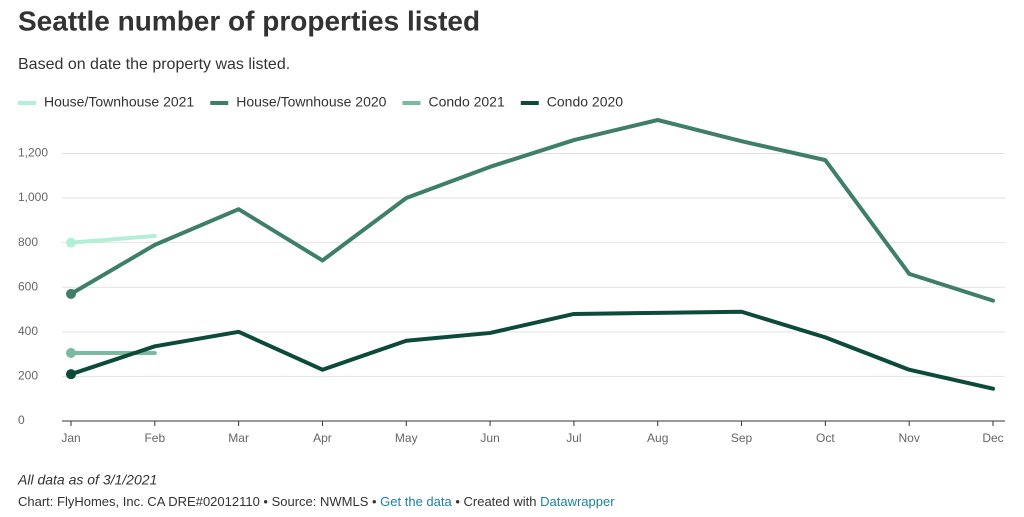 The width and height of the screenshot is (1024, 517). Describe the element at coordinates (28, 286) in the screenshot. I see `y-tick-label: 600` at that location.